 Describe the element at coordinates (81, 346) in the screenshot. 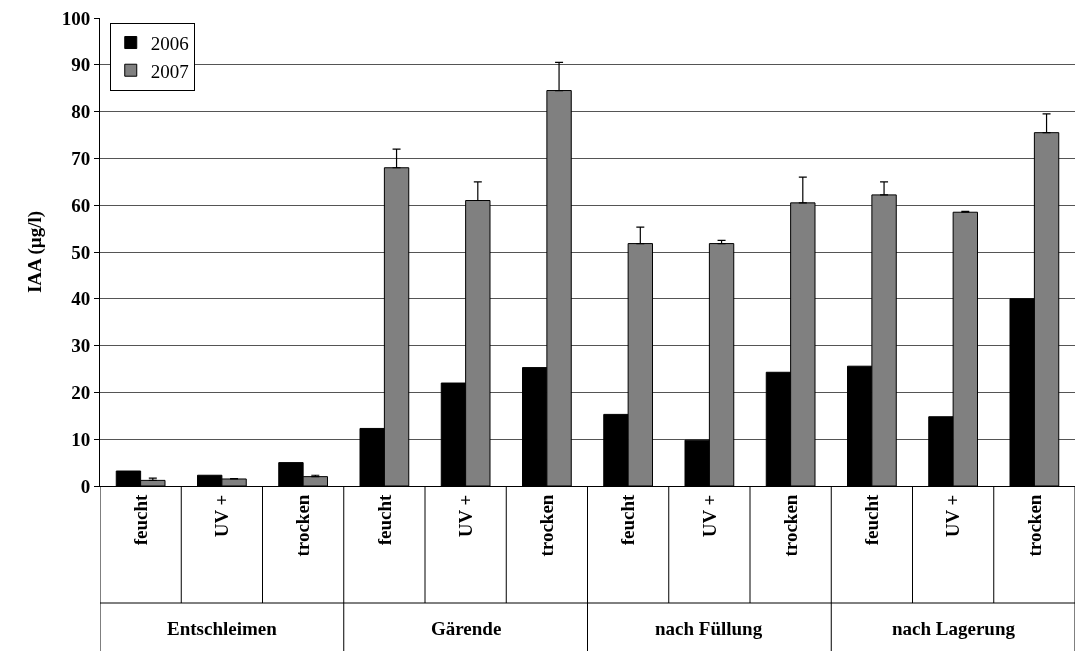

I see `y-tick-label: 30` at that location.